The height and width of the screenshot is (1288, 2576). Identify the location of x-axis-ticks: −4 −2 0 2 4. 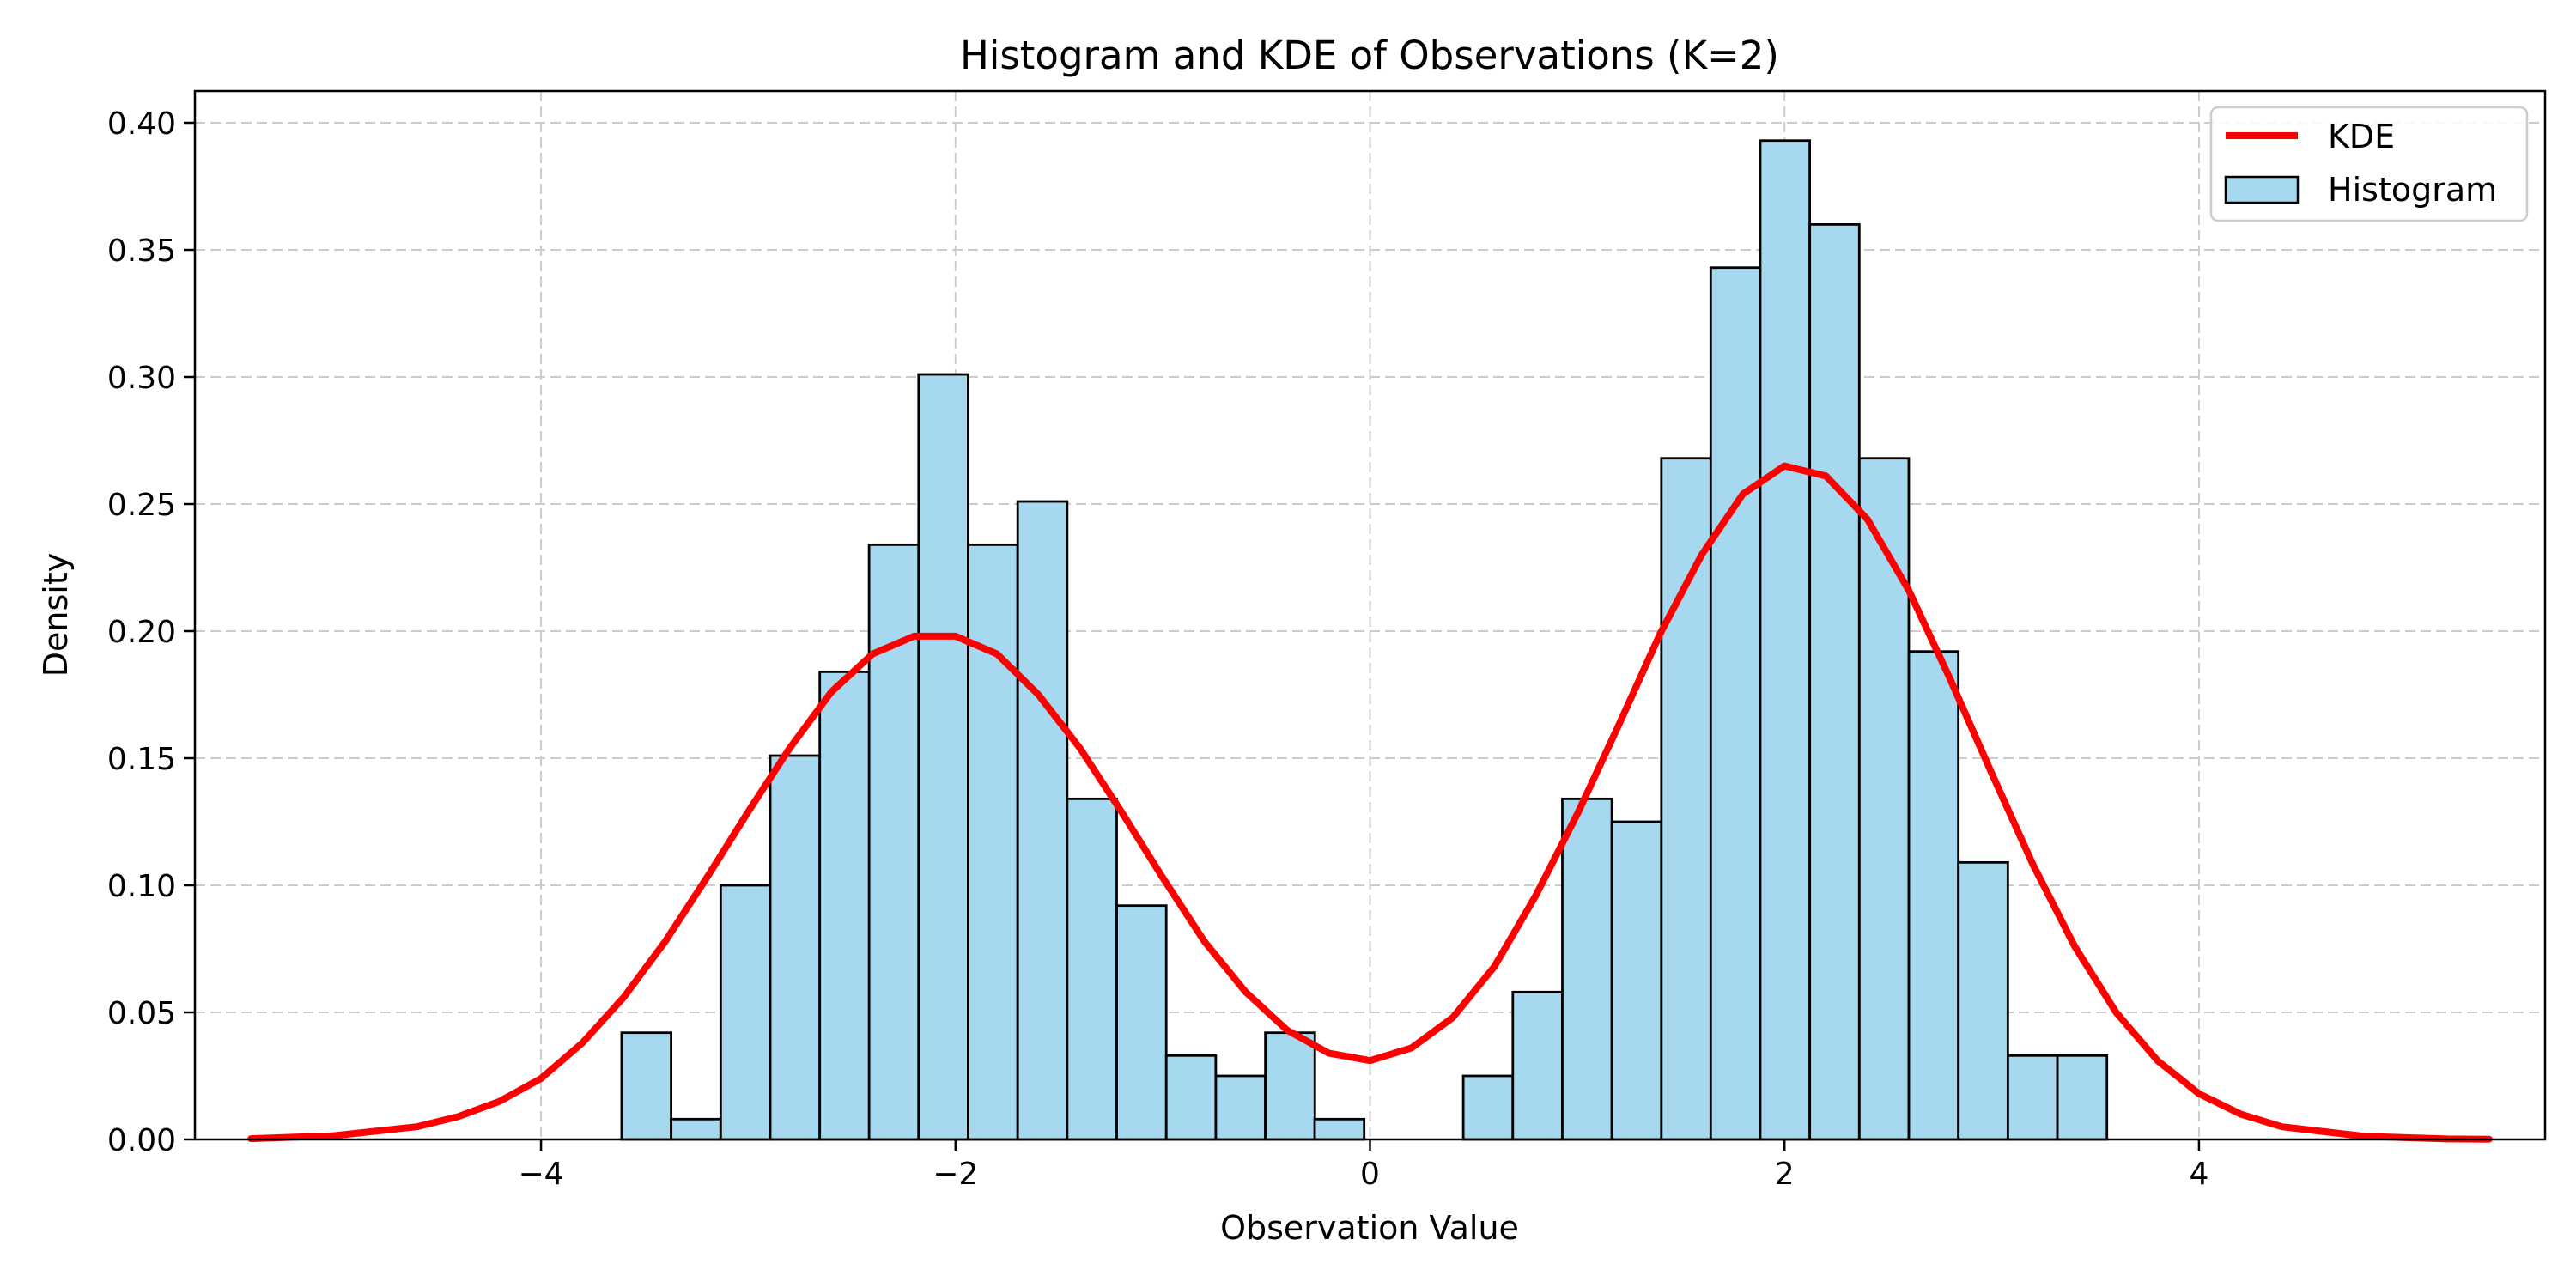
(1363, 1166).